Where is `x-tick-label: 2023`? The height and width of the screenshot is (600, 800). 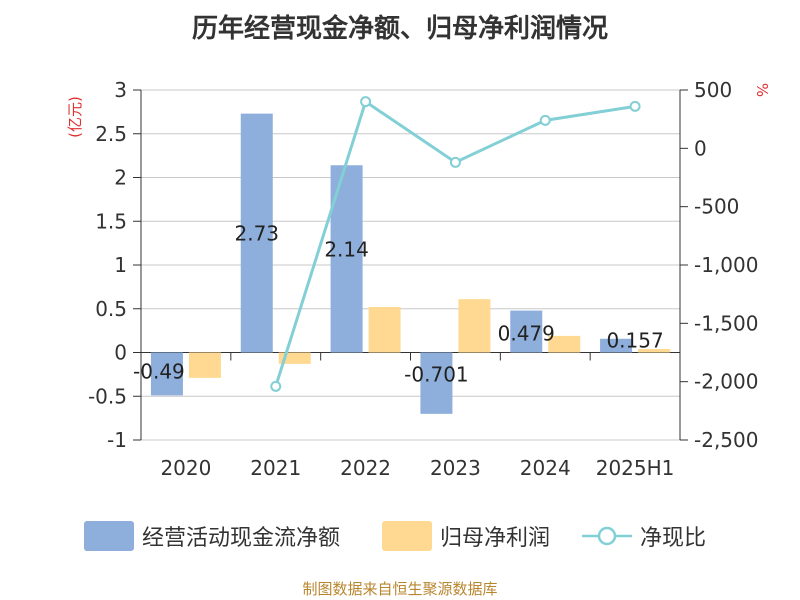
x-tick-label: 2023 is located at coordinates (455, 468).